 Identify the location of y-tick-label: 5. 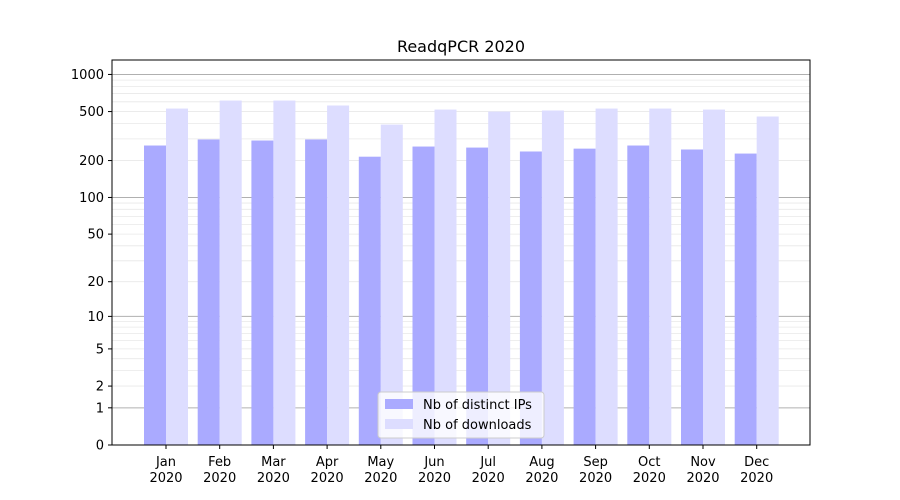
(100, 349).